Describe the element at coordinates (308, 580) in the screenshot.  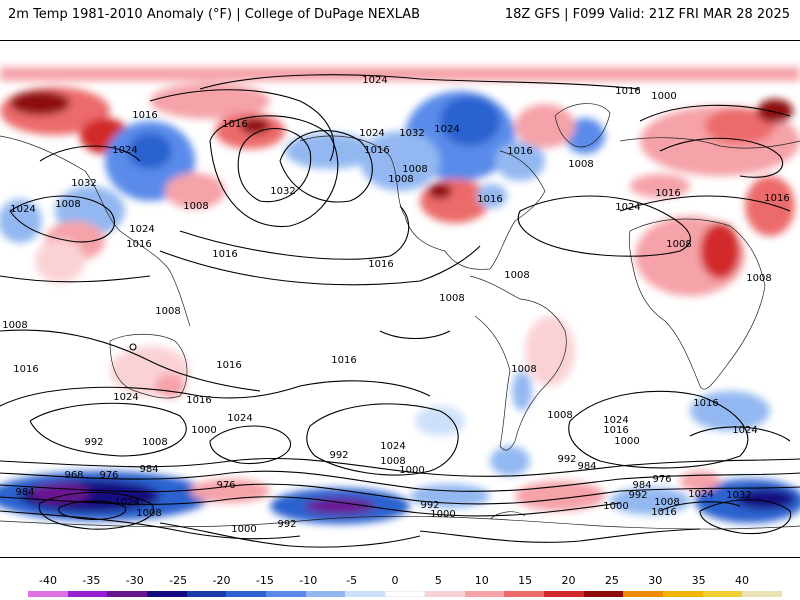
I see `colorbar-tick-label: -10` at that location.